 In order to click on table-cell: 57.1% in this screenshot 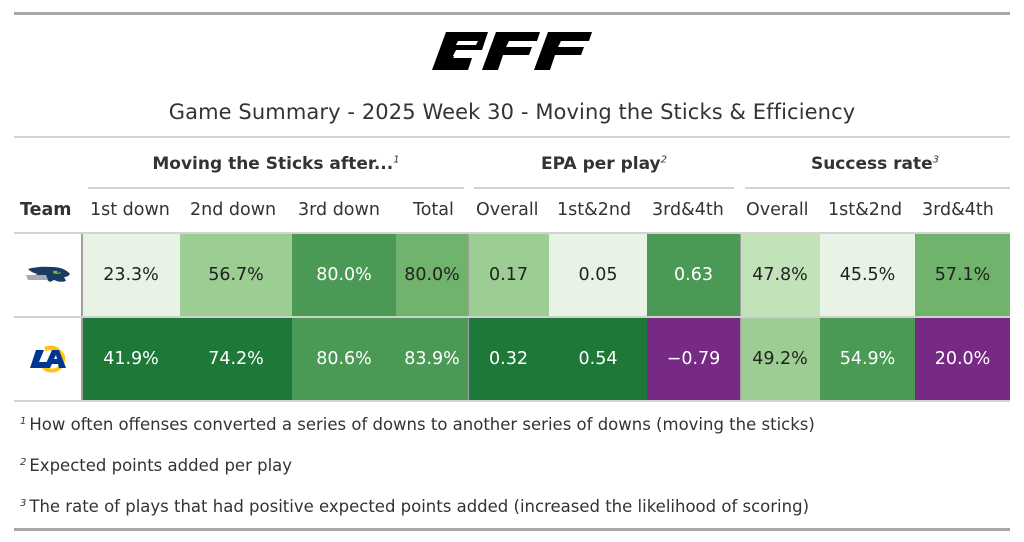, I will do `click(962, 275)`.